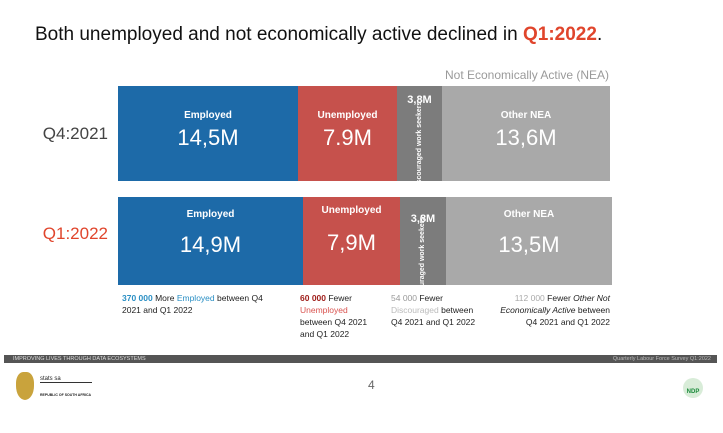 This screenshot has width=723, height=433. I want to click on page-number: 4, so click(371, 385).